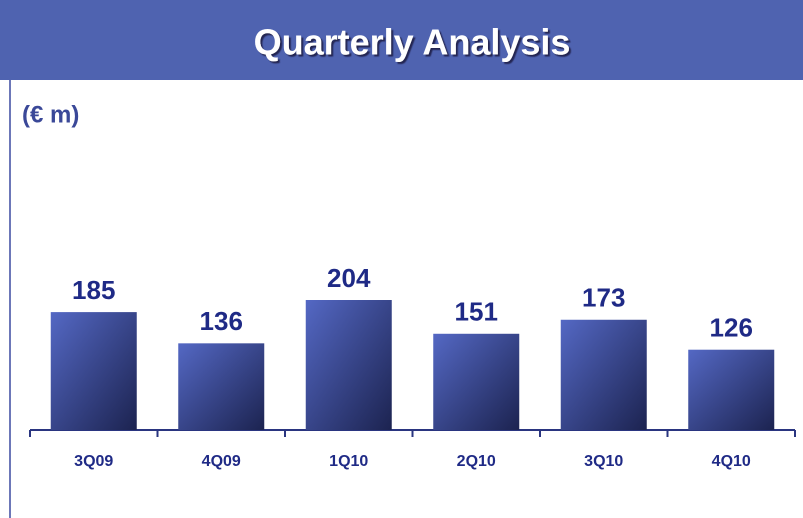 The image size is (803, 518). I want to click on x-tick-label: 1Q10, so click(348, 461).